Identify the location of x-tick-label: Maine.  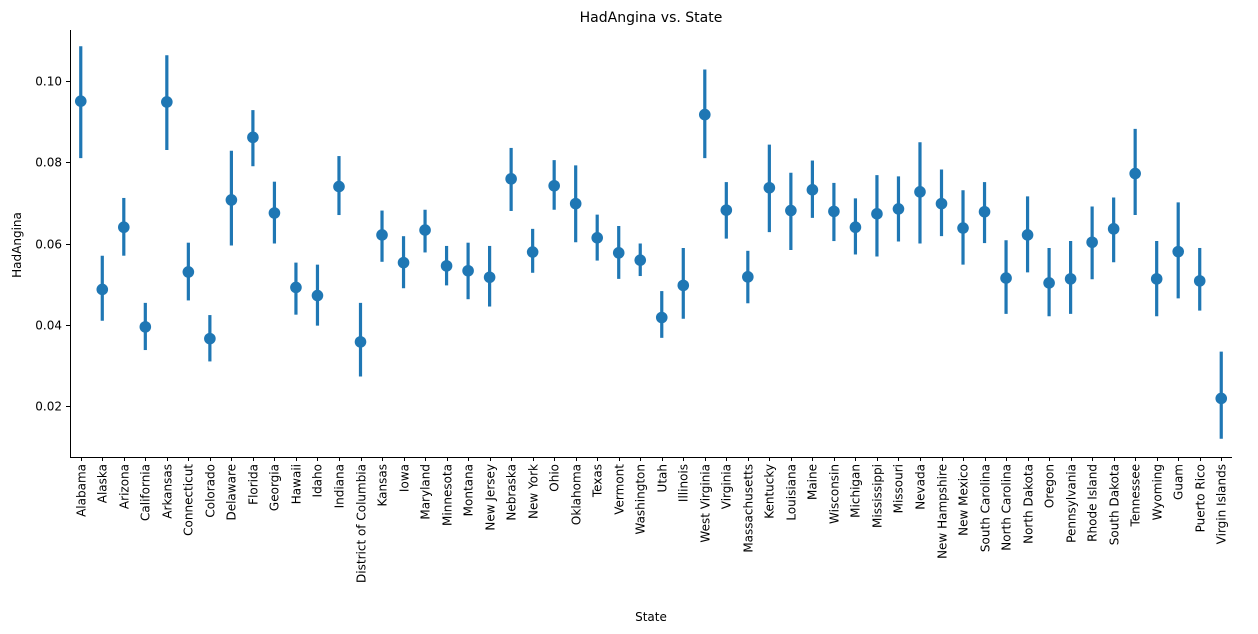
(813, 482).